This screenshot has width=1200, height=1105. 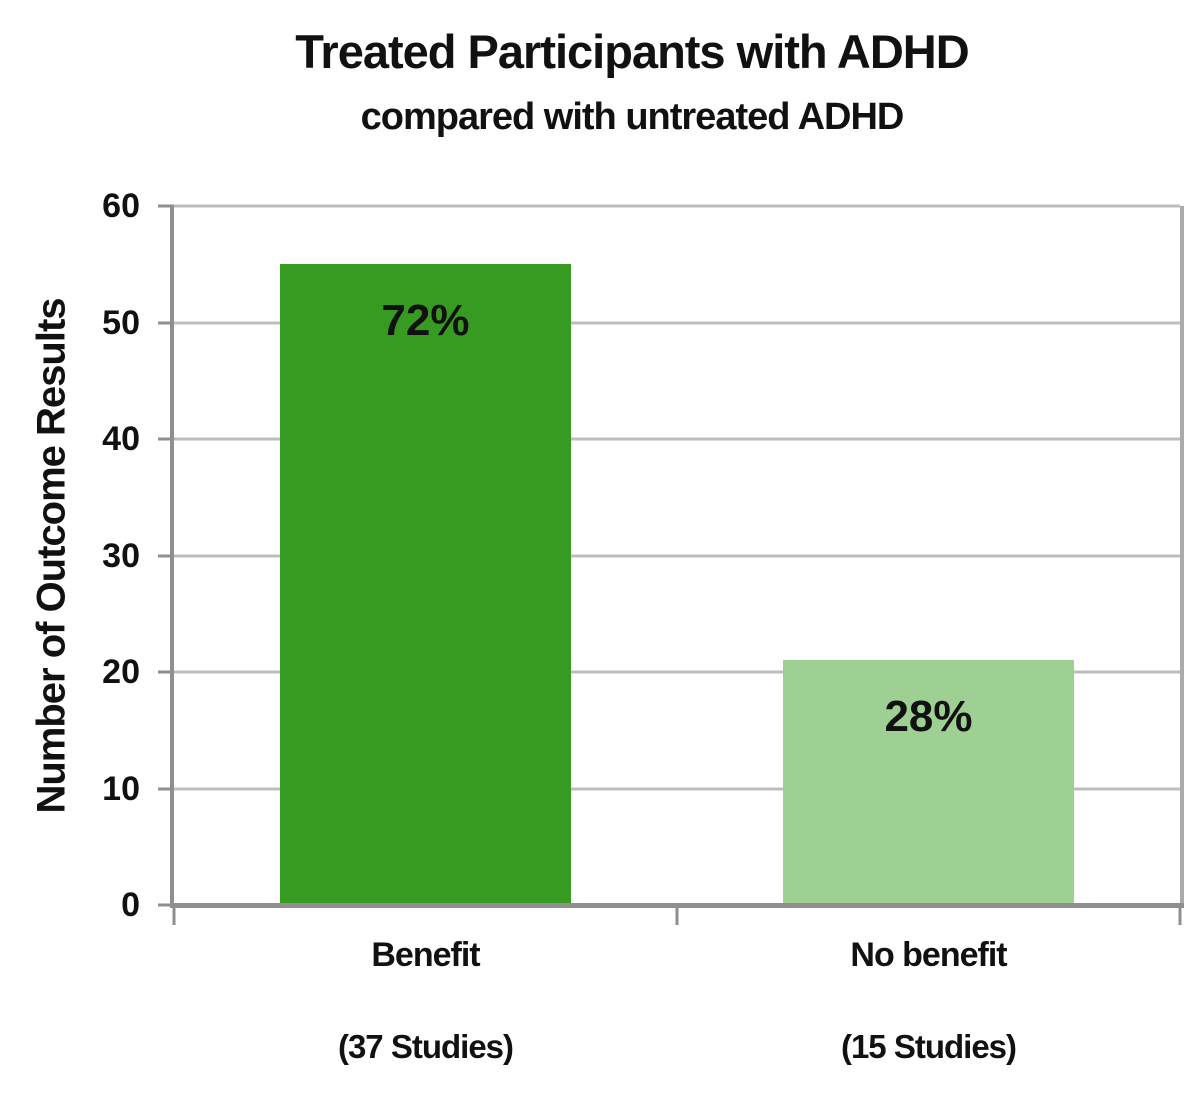 I want to click on category-label: Benefit, so click(x=425, y=955).